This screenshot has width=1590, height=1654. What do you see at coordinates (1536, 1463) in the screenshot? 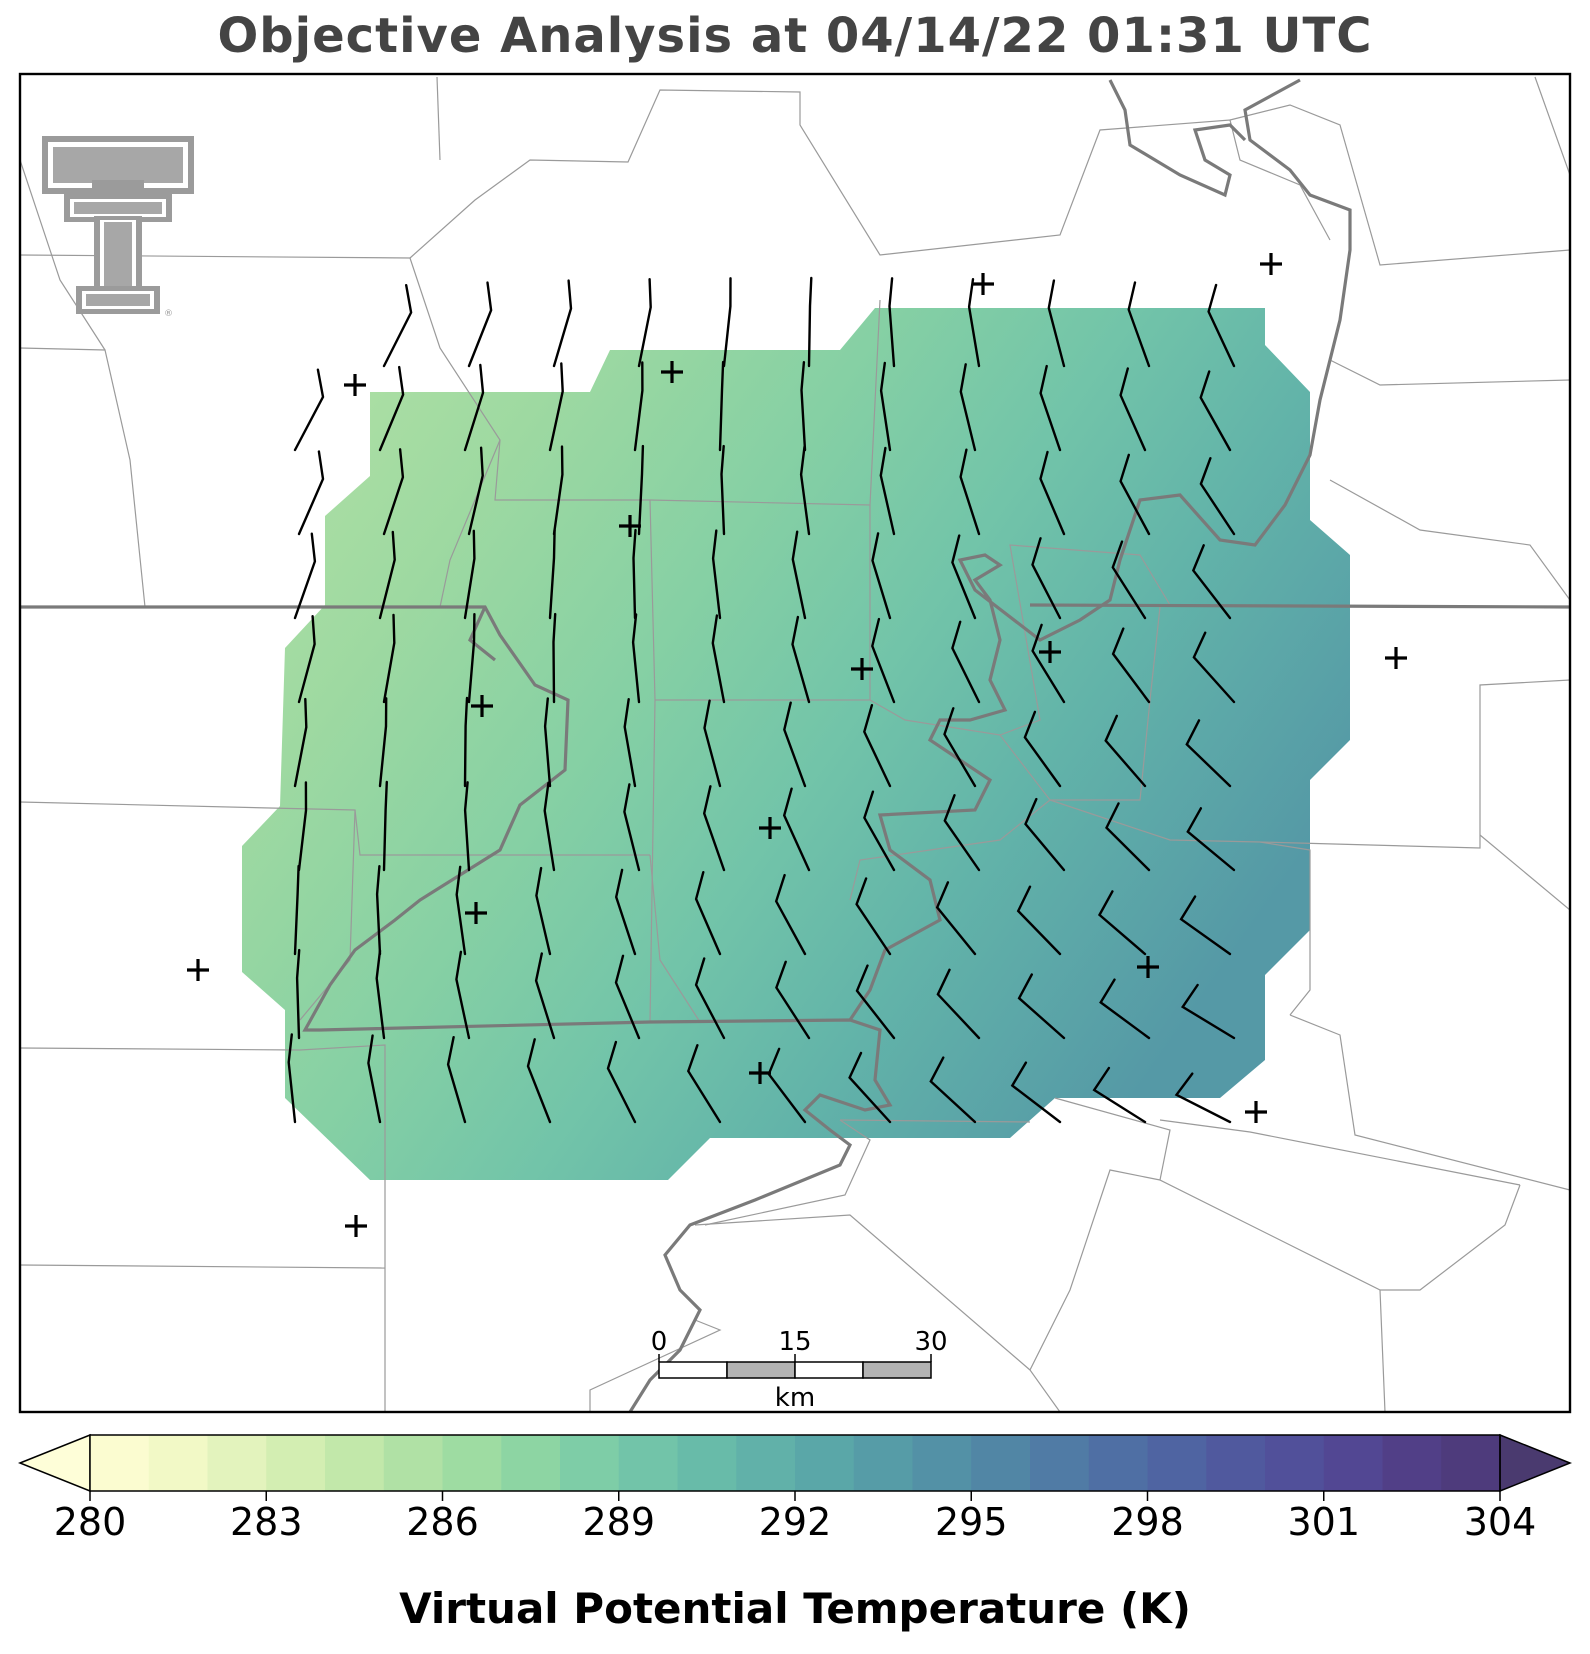
I see `colorbar-over-arrow` at bounding box center [1536, 1463].